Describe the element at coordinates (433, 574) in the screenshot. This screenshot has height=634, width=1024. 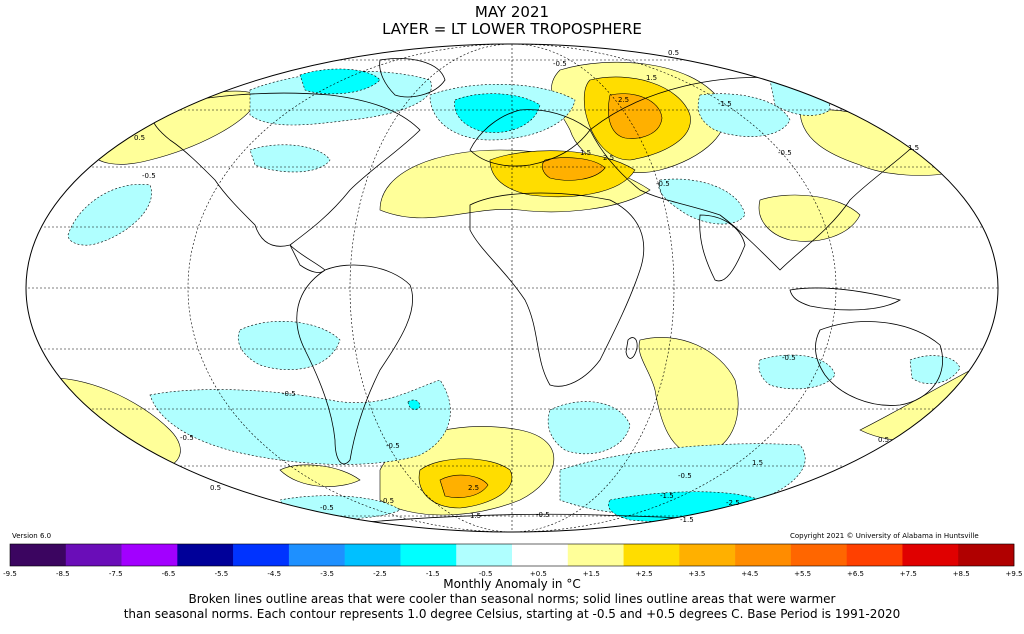
I see `colorbar-tick-label: -1.5` at that location.